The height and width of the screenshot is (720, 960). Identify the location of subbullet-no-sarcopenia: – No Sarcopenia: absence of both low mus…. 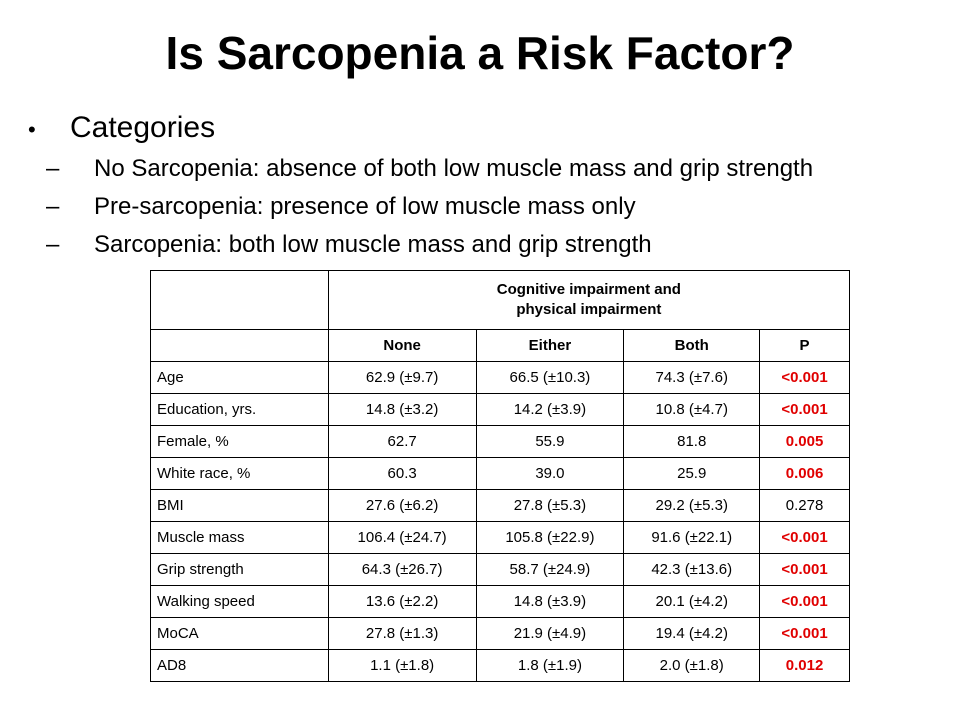
(497, 169).